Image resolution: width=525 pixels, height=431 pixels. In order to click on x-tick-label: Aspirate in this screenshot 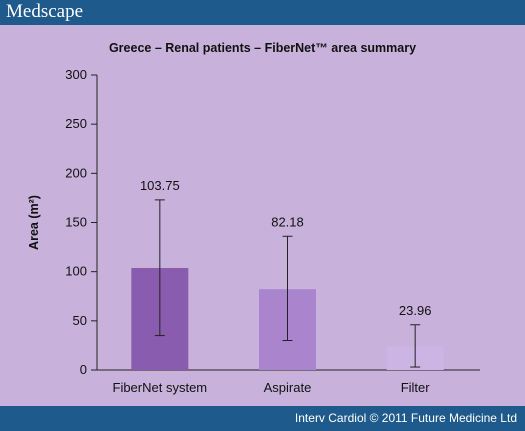, I will do `click(288, 387)`.